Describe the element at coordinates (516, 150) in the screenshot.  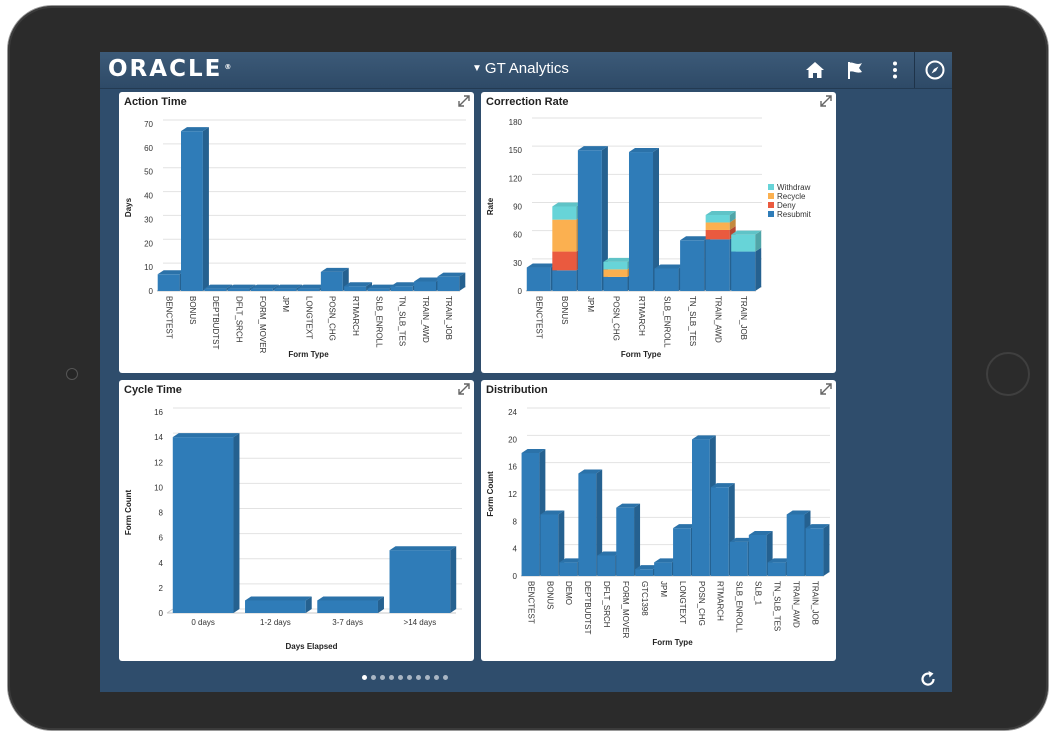
I see `y-tick-label: 150` at that location.